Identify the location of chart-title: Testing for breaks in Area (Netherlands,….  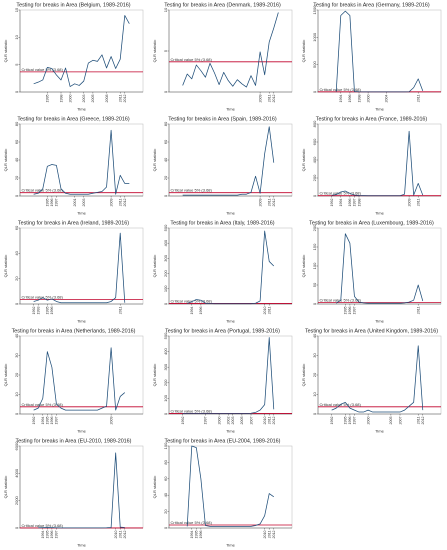
(74, 332).